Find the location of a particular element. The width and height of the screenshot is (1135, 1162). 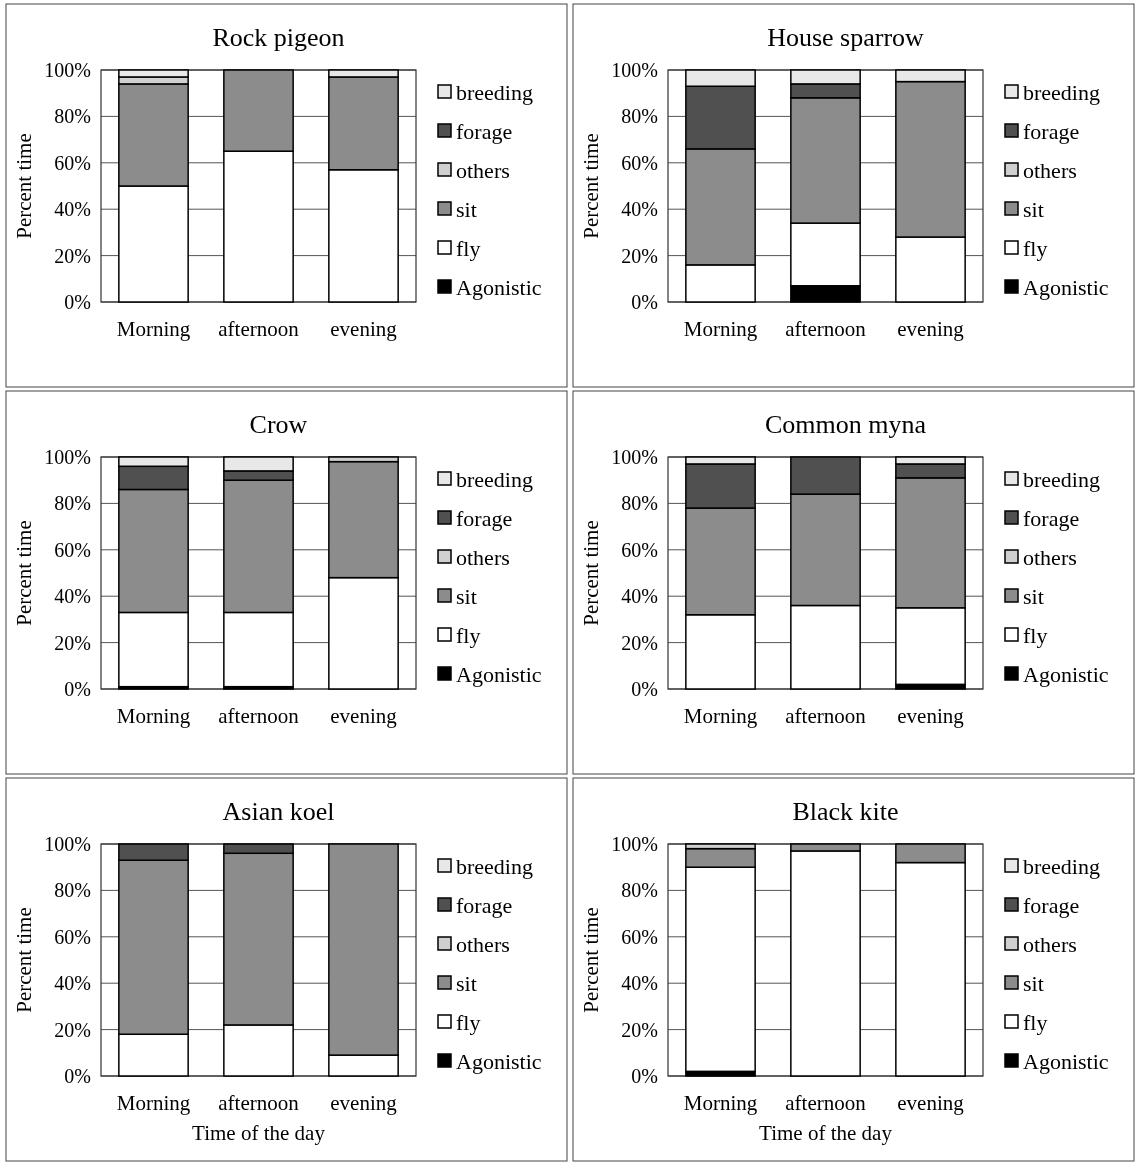

chart-title: Asian koel is located at coordinates (278, 811).